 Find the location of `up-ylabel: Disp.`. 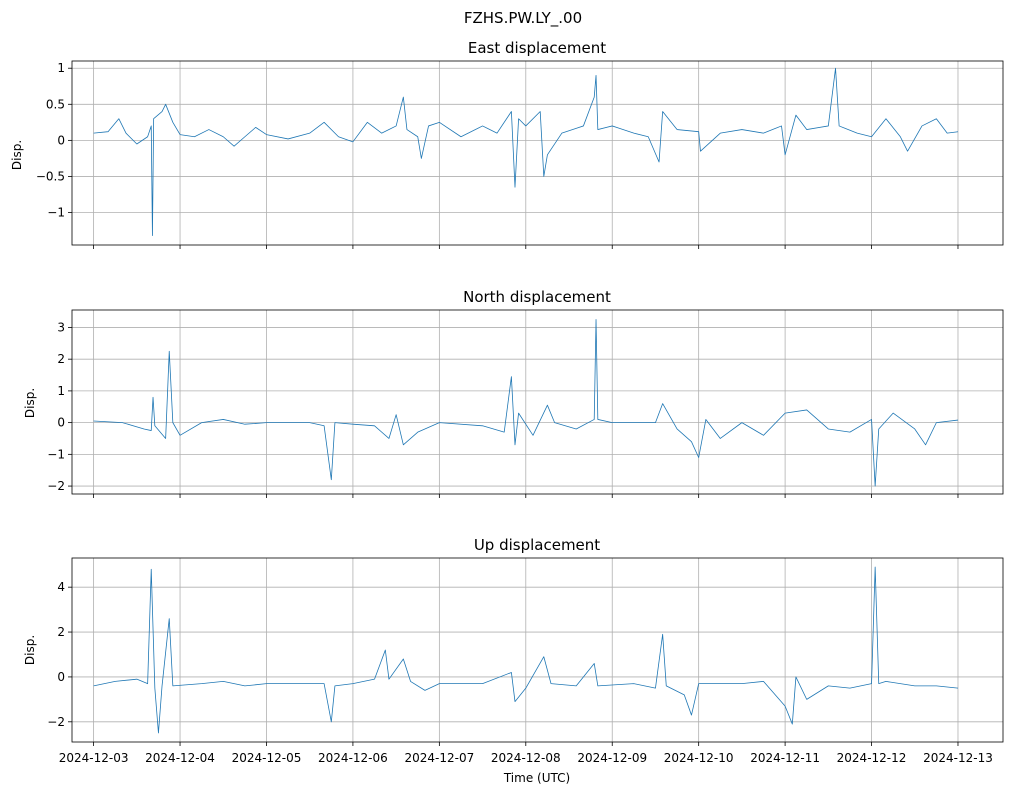

up-ylabel: Disp. is located at coordinates (30, 650).